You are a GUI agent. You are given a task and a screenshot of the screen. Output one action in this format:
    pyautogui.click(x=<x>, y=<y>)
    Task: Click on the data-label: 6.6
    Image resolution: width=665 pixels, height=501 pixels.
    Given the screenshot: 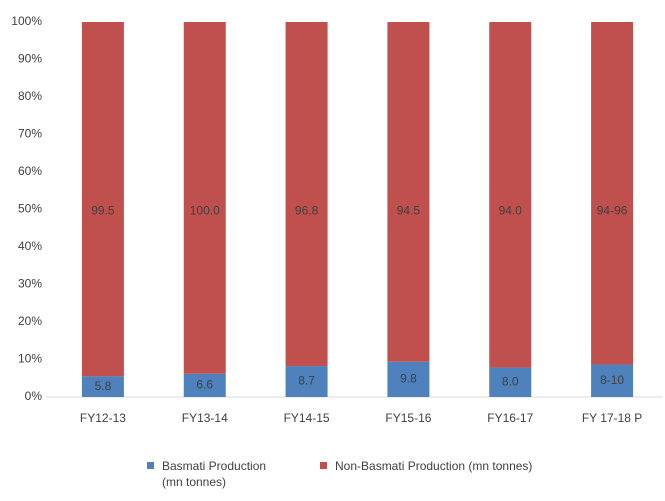 What is the action you would take?
    pyautogui.click(x=204, y=385)
    